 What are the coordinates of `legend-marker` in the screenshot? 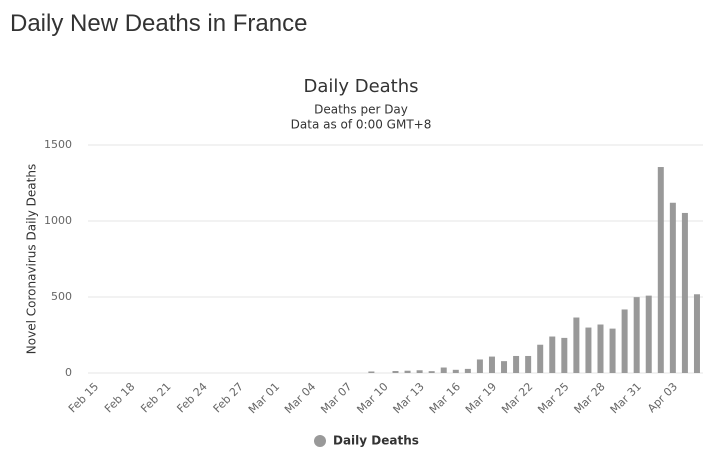 It's located at (320, 441).